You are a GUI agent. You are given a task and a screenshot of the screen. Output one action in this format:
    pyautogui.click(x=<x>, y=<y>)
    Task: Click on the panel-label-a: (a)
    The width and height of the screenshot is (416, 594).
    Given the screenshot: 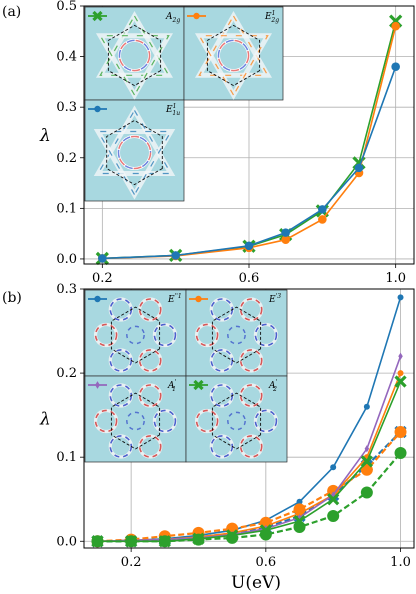 What is the action you would take?
    pyautogui.click(x=11, y=12)
    